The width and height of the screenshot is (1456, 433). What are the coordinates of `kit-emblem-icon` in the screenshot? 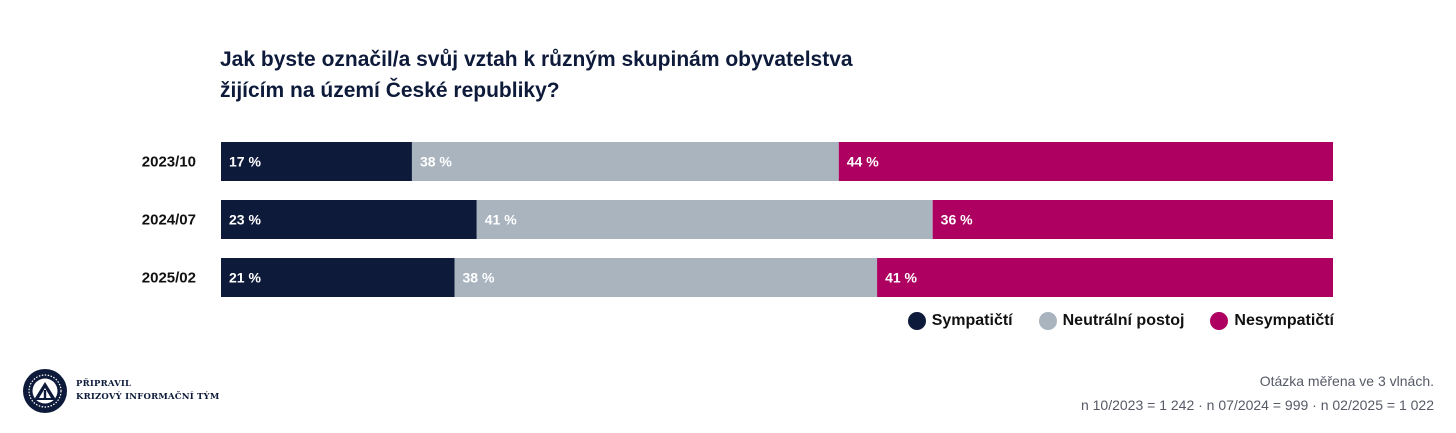 It's located at (45, 391).